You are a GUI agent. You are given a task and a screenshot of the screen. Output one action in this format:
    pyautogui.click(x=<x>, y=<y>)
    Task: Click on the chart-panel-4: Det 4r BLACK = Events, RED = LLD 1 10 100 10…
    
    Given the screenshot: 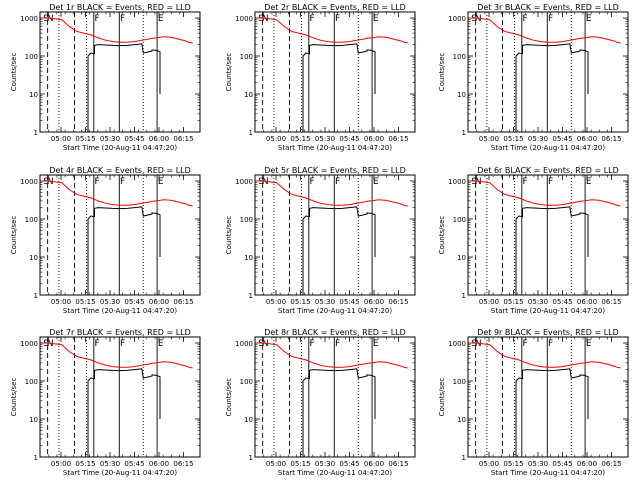 What is the action you would take?
    pyautogui.click(x=105, y=240)
    